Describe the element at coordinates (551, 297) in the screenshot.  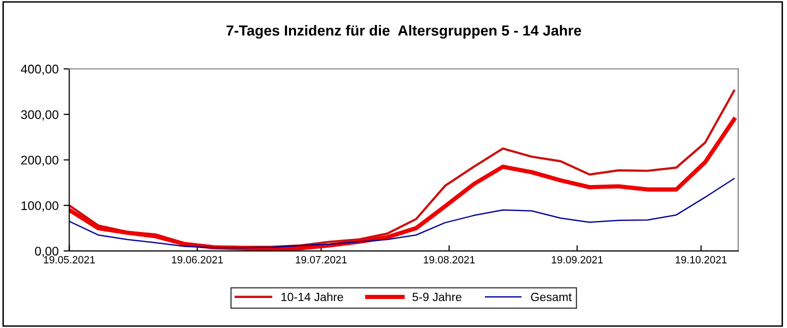
I see `legend-label: Gesamt` at that location.